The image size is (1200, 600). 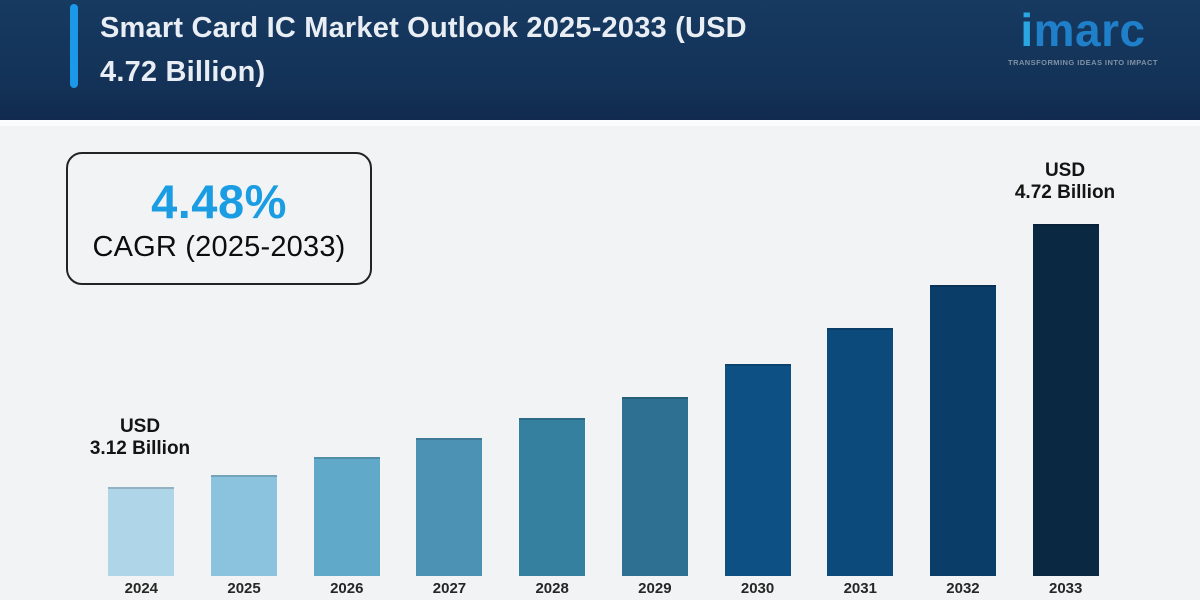 I want to click on bar-2033, so click(x=1065, y=400).